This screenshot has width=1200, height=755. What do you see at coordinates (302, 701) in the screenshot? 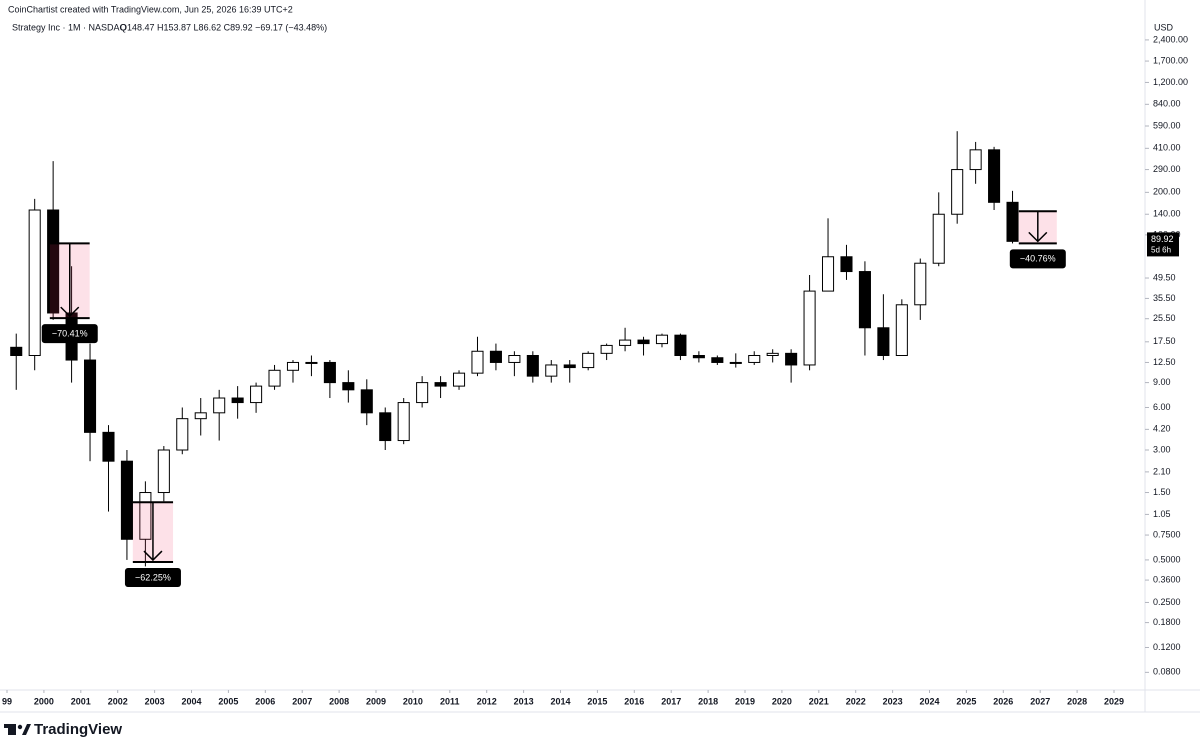
I see `x-tick-label: 2007` at bounding box center [302, 701].